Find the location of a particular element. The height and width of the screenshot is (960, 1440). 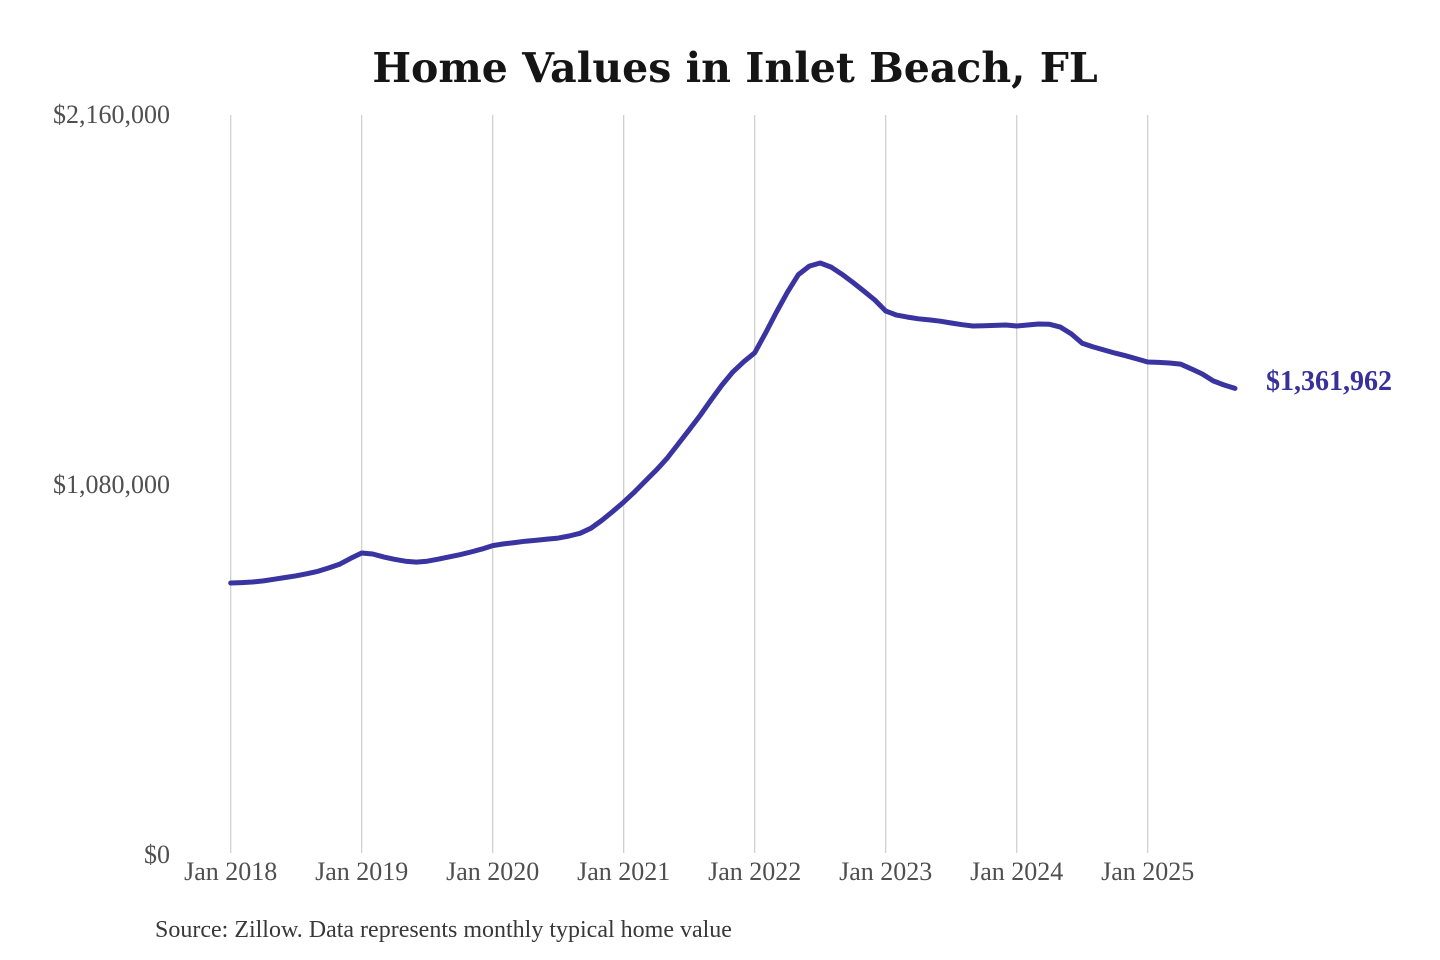

x-axis-tick-label: Jan 2023 is located at coordinates (886, 871).